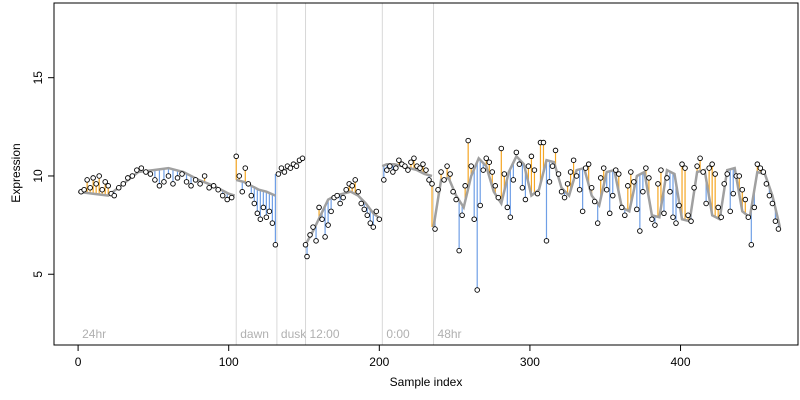 This screenshot has height=400, width=800. I want to click on x-tick-label: 0, so click(78, 362).